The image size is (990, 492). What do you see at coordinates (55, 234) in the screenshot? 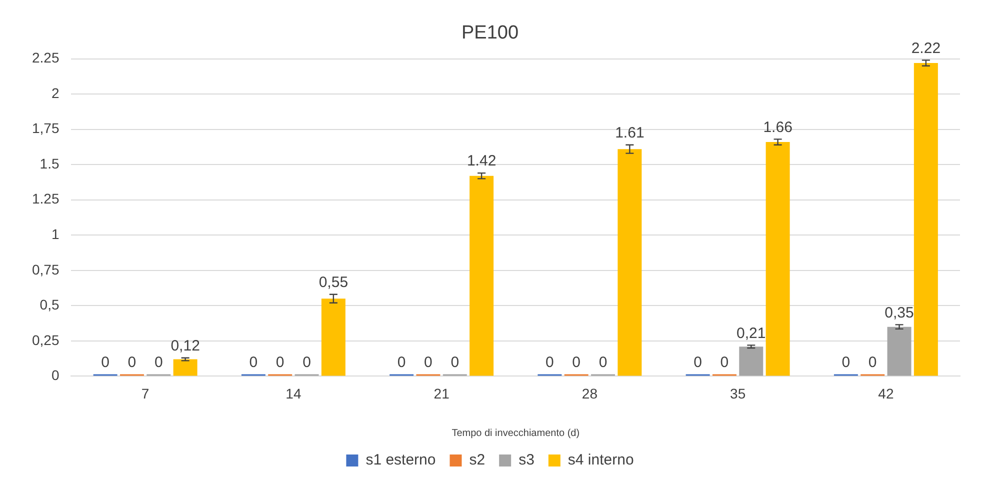
I see `y-tick-label: 1` at bounding box center [55, 234].